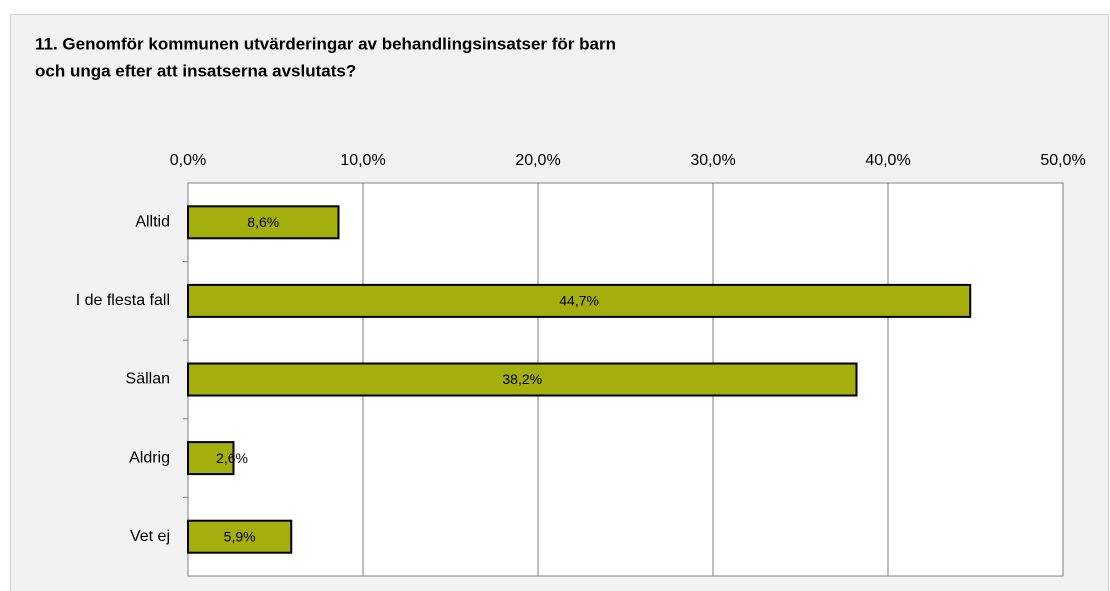 The height and width of the screenshot is (591, 1110). Describe the element at coordinates (537, 160) in the screenshot. I see `x-tick-label: 20,0%` at that location.